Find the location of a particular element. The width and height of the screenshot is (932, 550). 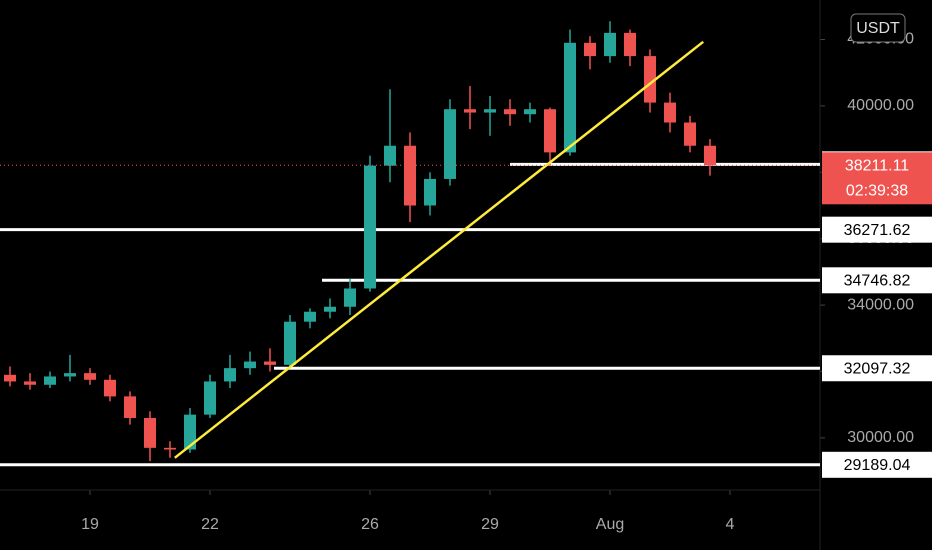

x-tick-label: Aug is located at coordinates (610, 524).